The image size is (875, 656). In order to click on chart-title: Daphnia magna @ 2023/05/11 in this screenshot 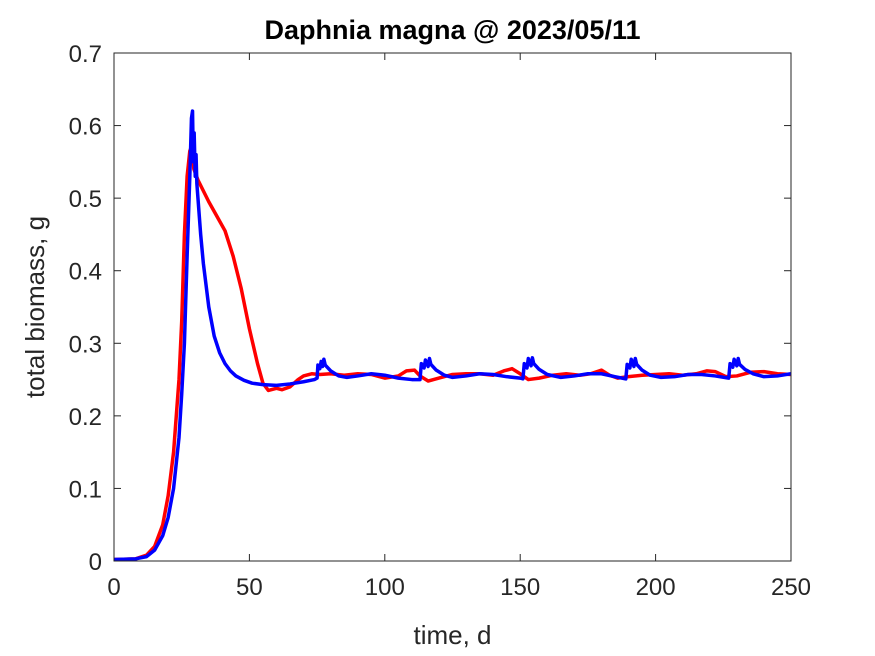, I will do `click(452, 30)`.